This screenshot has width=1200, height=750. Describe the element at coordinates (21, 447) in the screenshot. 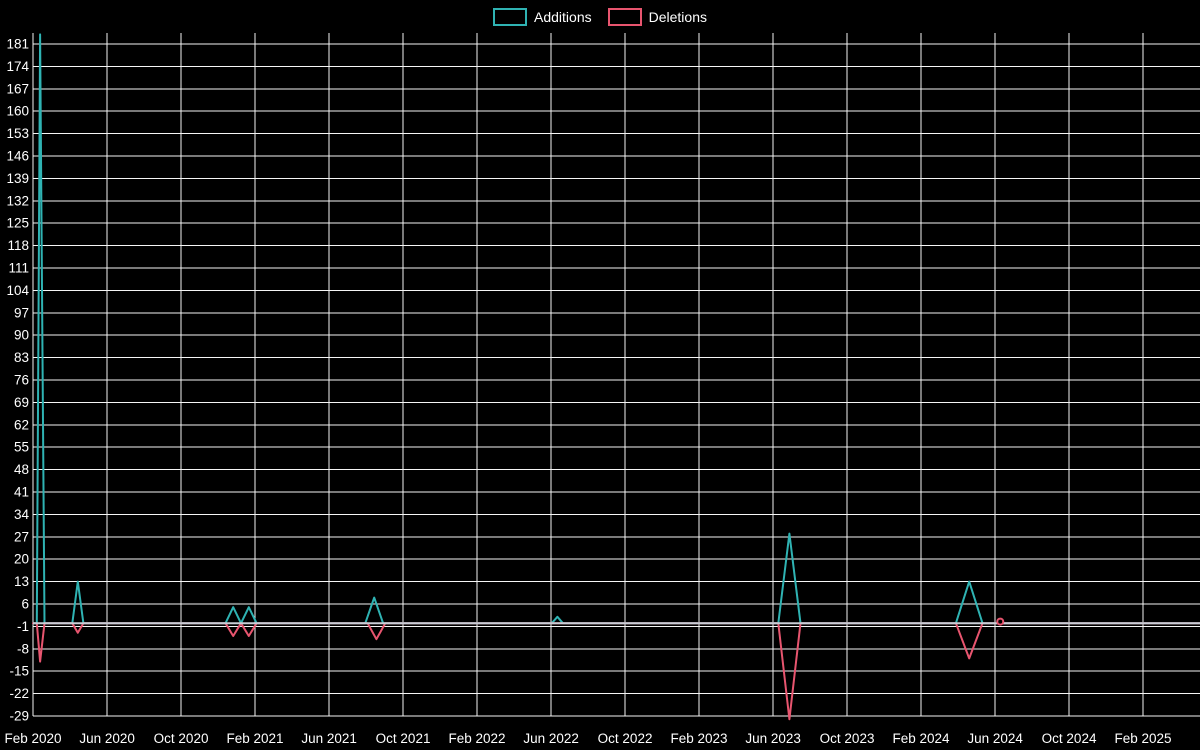

I see `y-tick-label: 55` at that location.